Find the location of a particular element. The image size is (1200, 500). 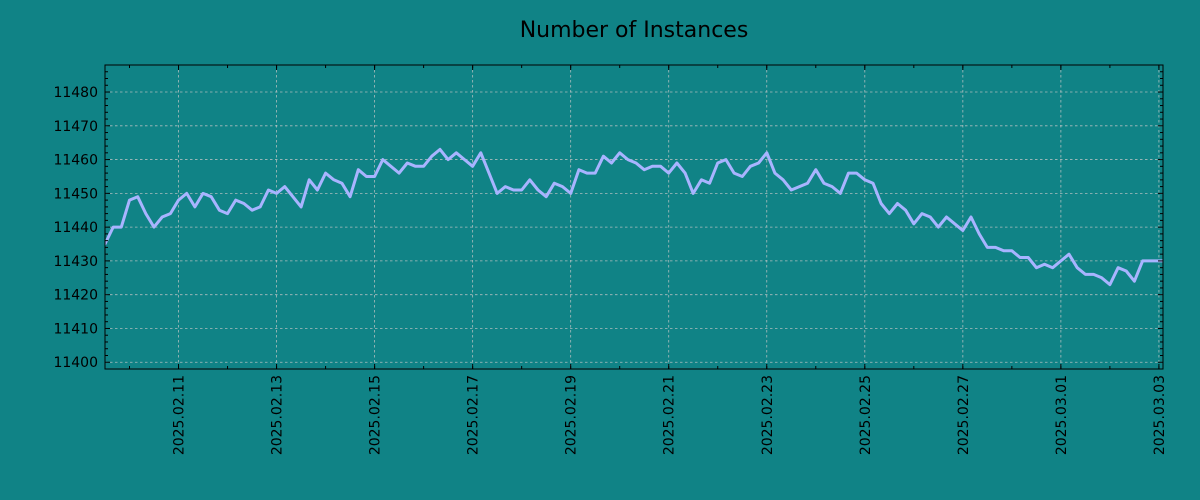

y-tick-label: 11440 is located at coordinates (75, 228).